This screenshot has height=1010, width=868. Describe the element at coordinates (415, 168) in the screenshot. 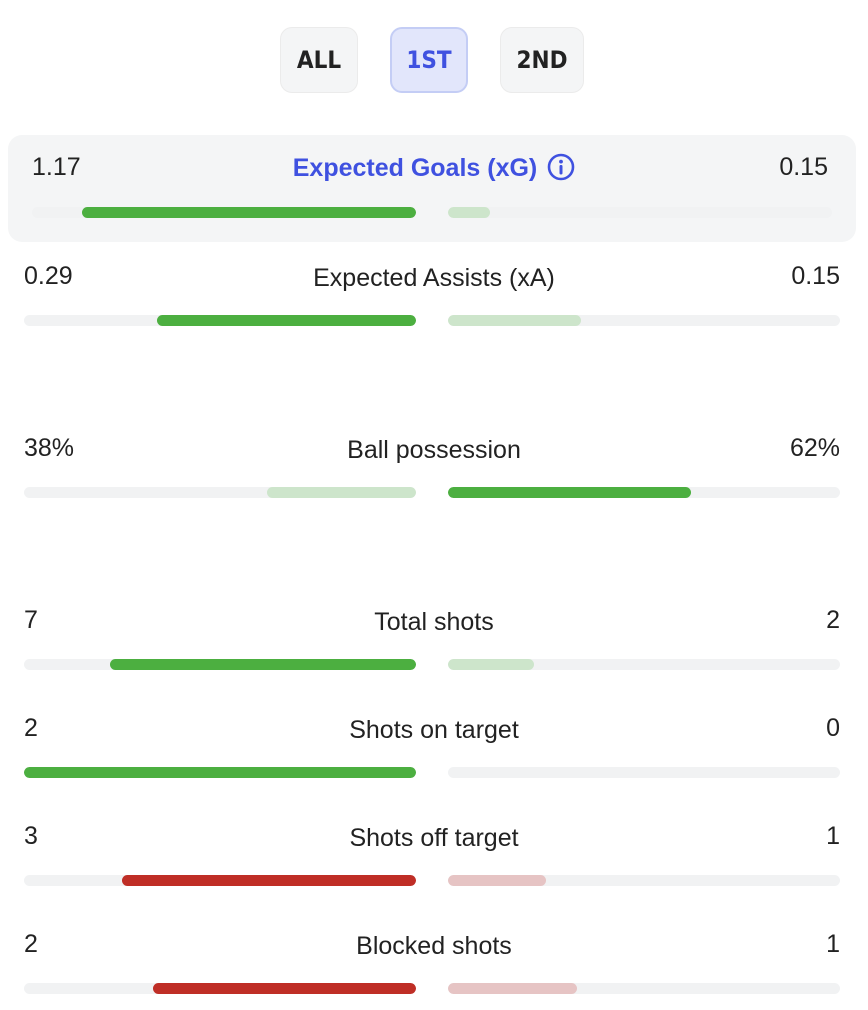

I see `stat-label-text: Expected Goals (xG)` at that location.